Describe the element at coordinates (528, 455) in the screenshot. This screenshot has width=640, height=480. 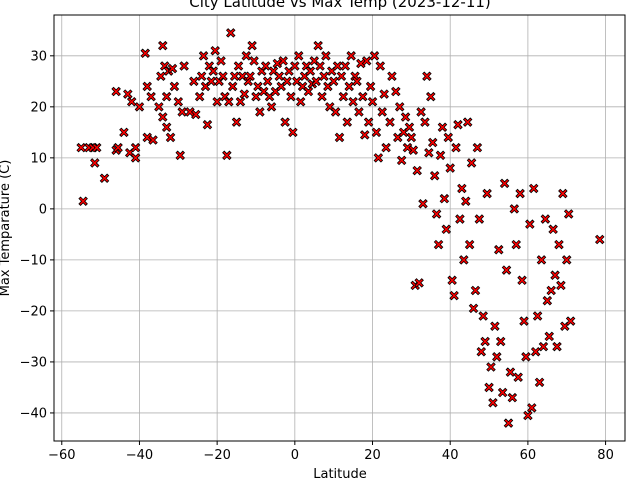
I see `x-tick-label: 60` at that location.